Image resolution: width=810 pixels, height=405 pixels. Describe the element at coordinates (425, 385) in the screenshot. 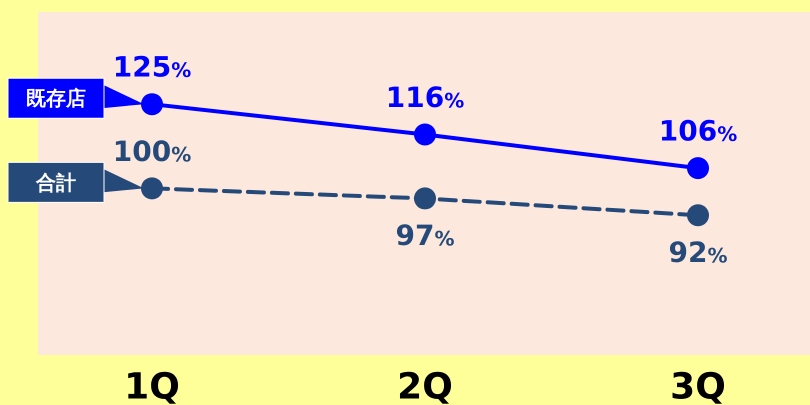

I see `x-tick-label: 2Q` at that location.